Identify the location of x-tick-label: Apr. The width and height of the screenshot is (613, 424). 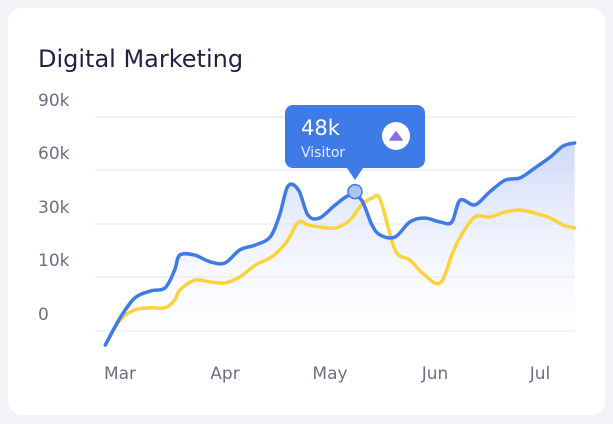
(224, 374).